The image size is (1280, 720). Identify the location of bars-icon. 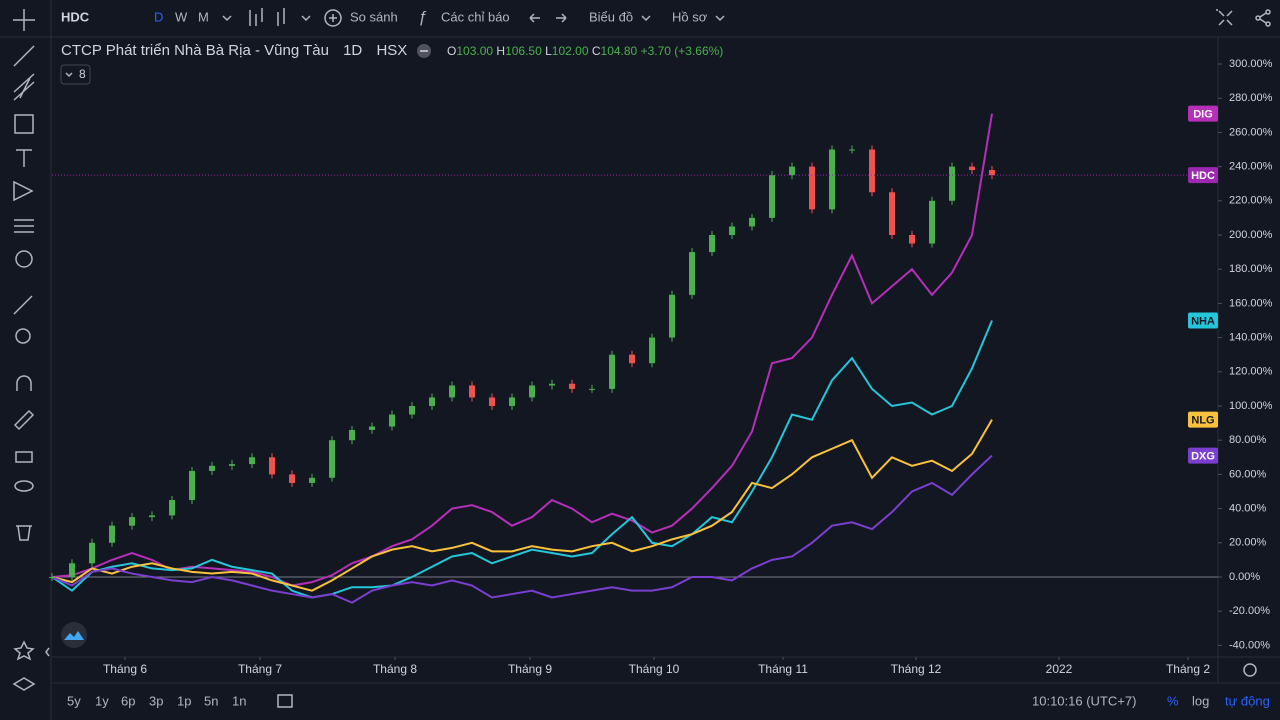
(256, 17).